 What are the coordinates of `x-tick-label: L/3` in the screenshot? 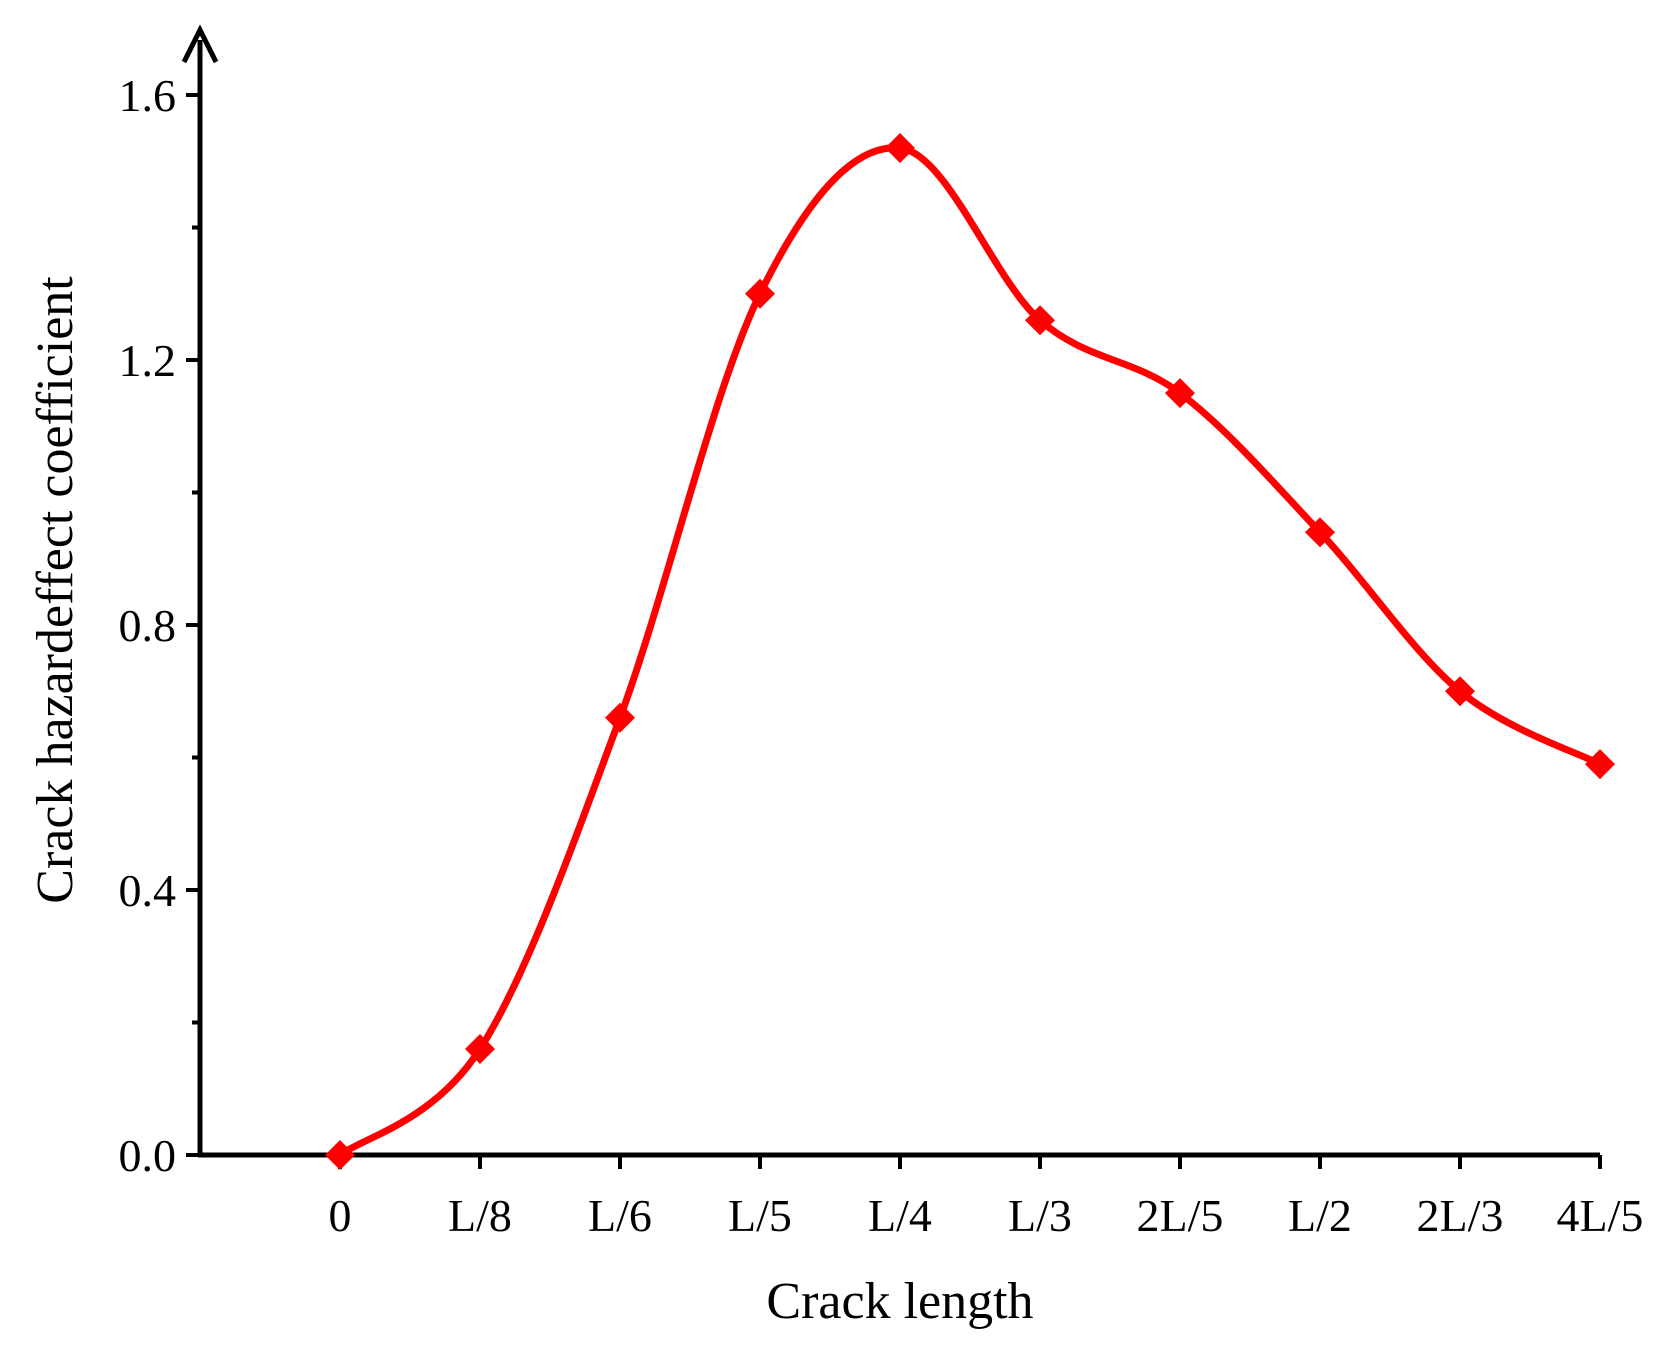 It's located at (1040, 1215).